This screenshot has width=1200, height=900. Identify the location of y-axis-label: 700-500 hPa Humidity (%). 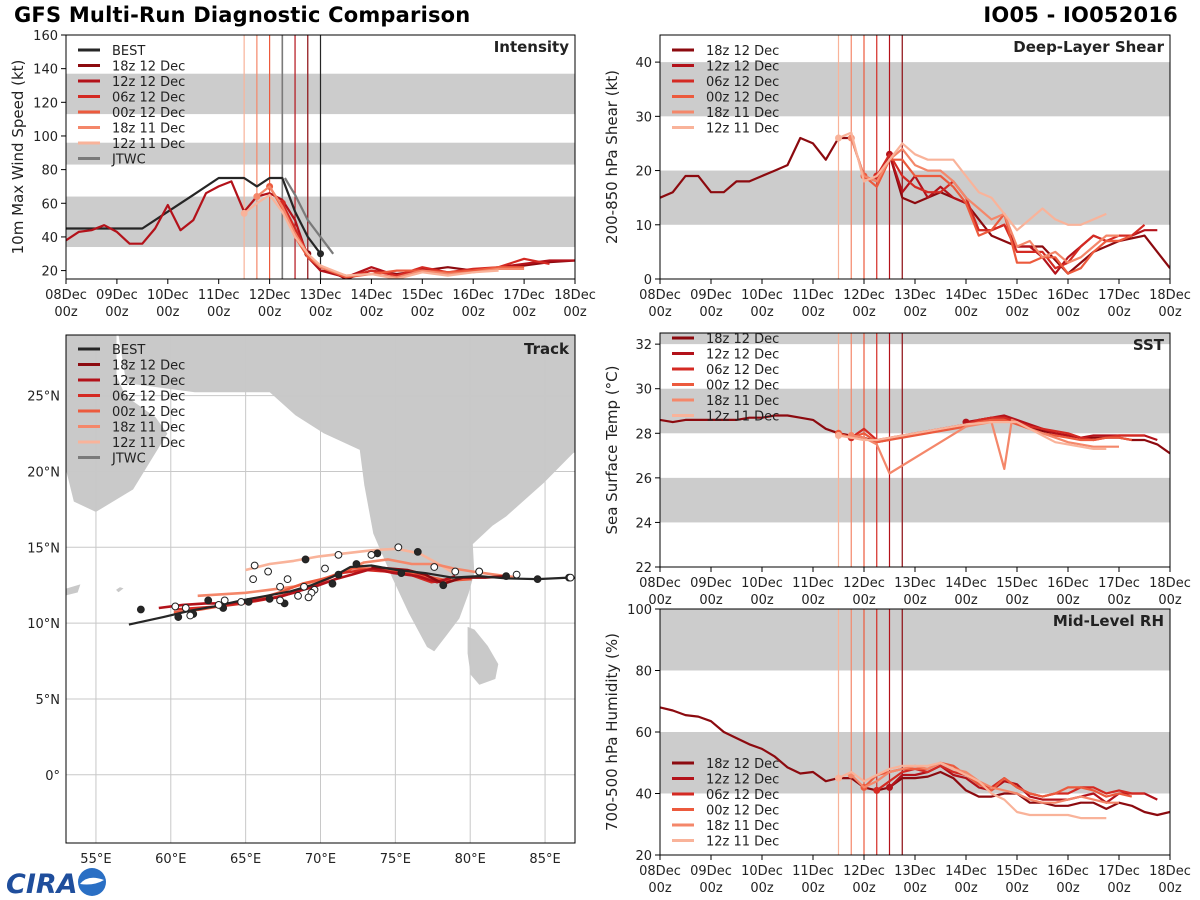
(612, 732).